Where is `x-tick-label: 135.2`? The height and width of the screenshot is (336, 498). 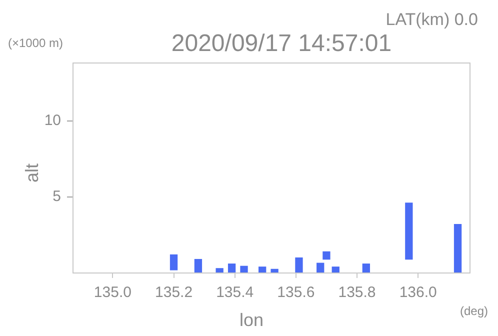 x-tick-label: 135.2 is located at coordinates (174, 293).